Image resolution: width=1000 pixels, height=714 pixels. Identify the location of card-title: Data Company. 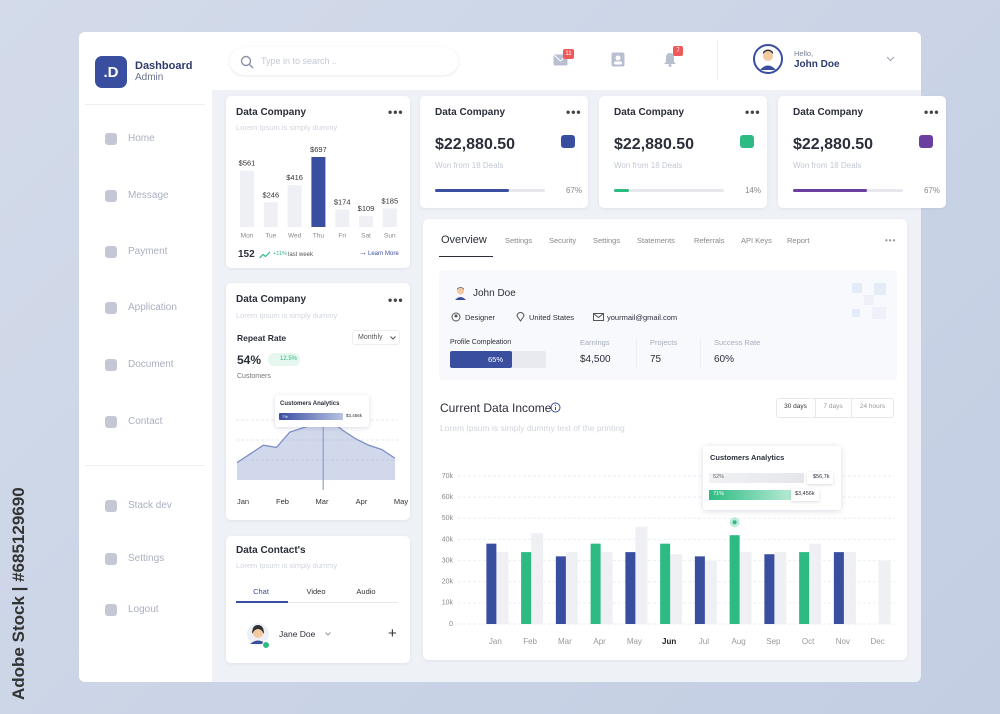
(470, 112).